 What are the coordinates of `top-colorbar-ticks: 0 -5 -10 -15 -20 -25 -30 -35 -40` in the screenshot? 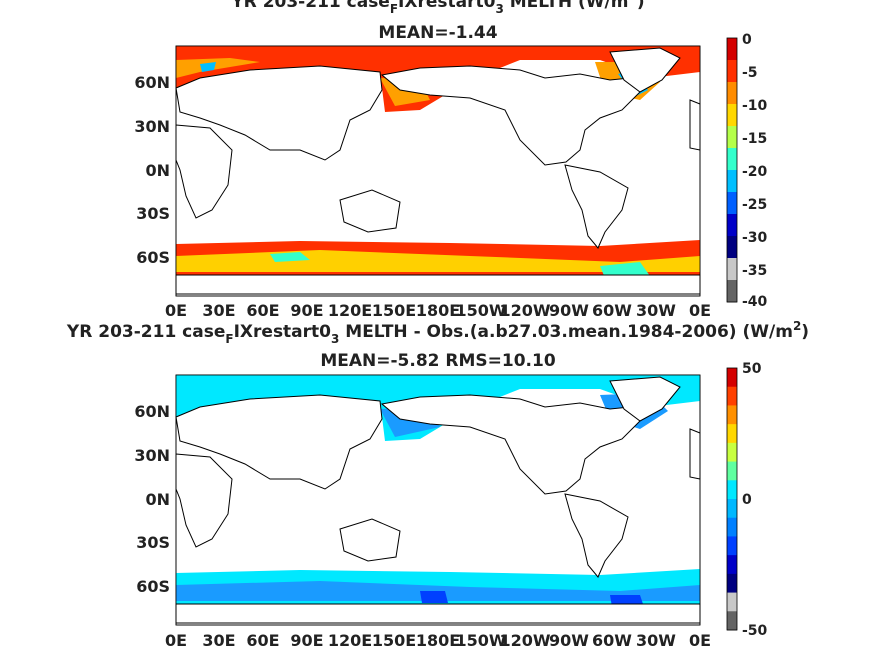 It's located at (755, 171).